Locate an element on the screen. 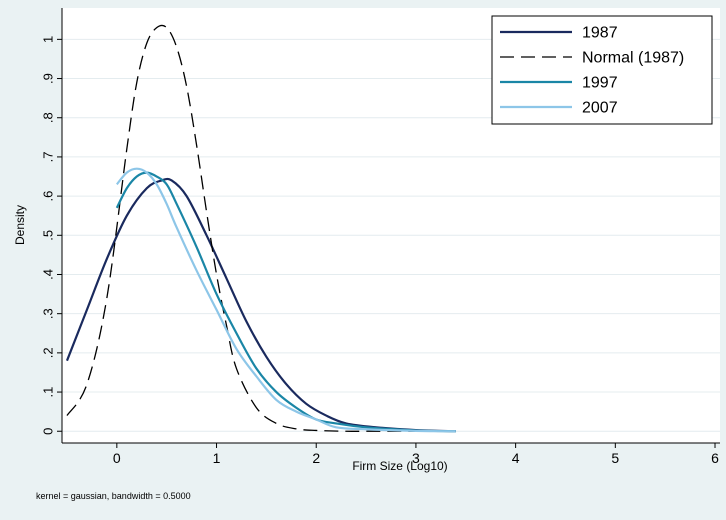 The image size is (726, 520). y-tick-label: .8 is located at coordinates (48, 117).